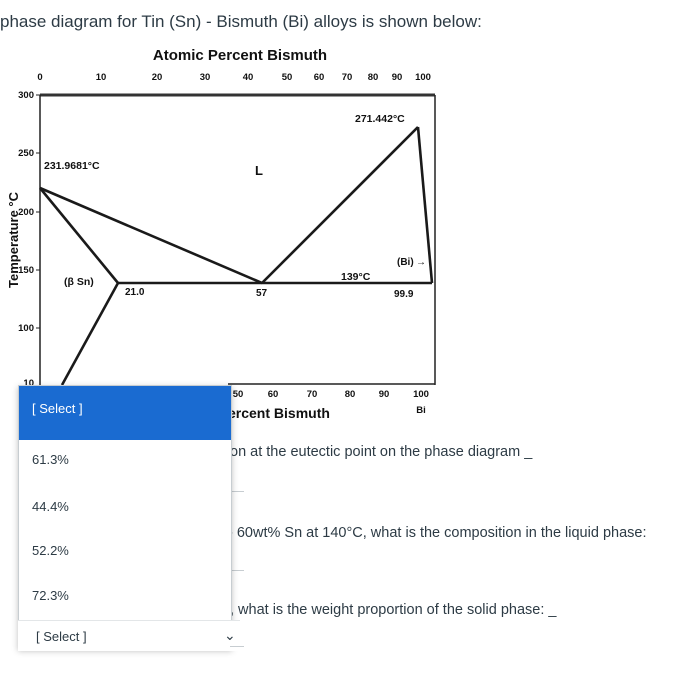 The height and width of the screenshot is (700, 678). Describe the element at coordinates (262, 293) in the screenshot. I see `eutectic-comp-label: 57` at that location.